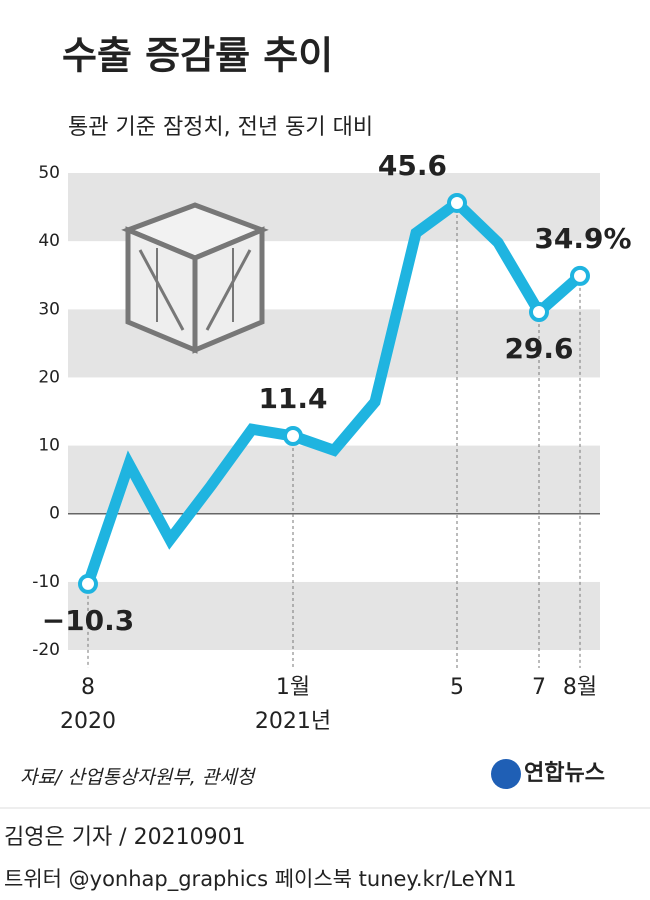  What do you see at coordinates (88, 620) in the screenshot?
I see `value-label: −10.3` at bounding box center [88, 620].